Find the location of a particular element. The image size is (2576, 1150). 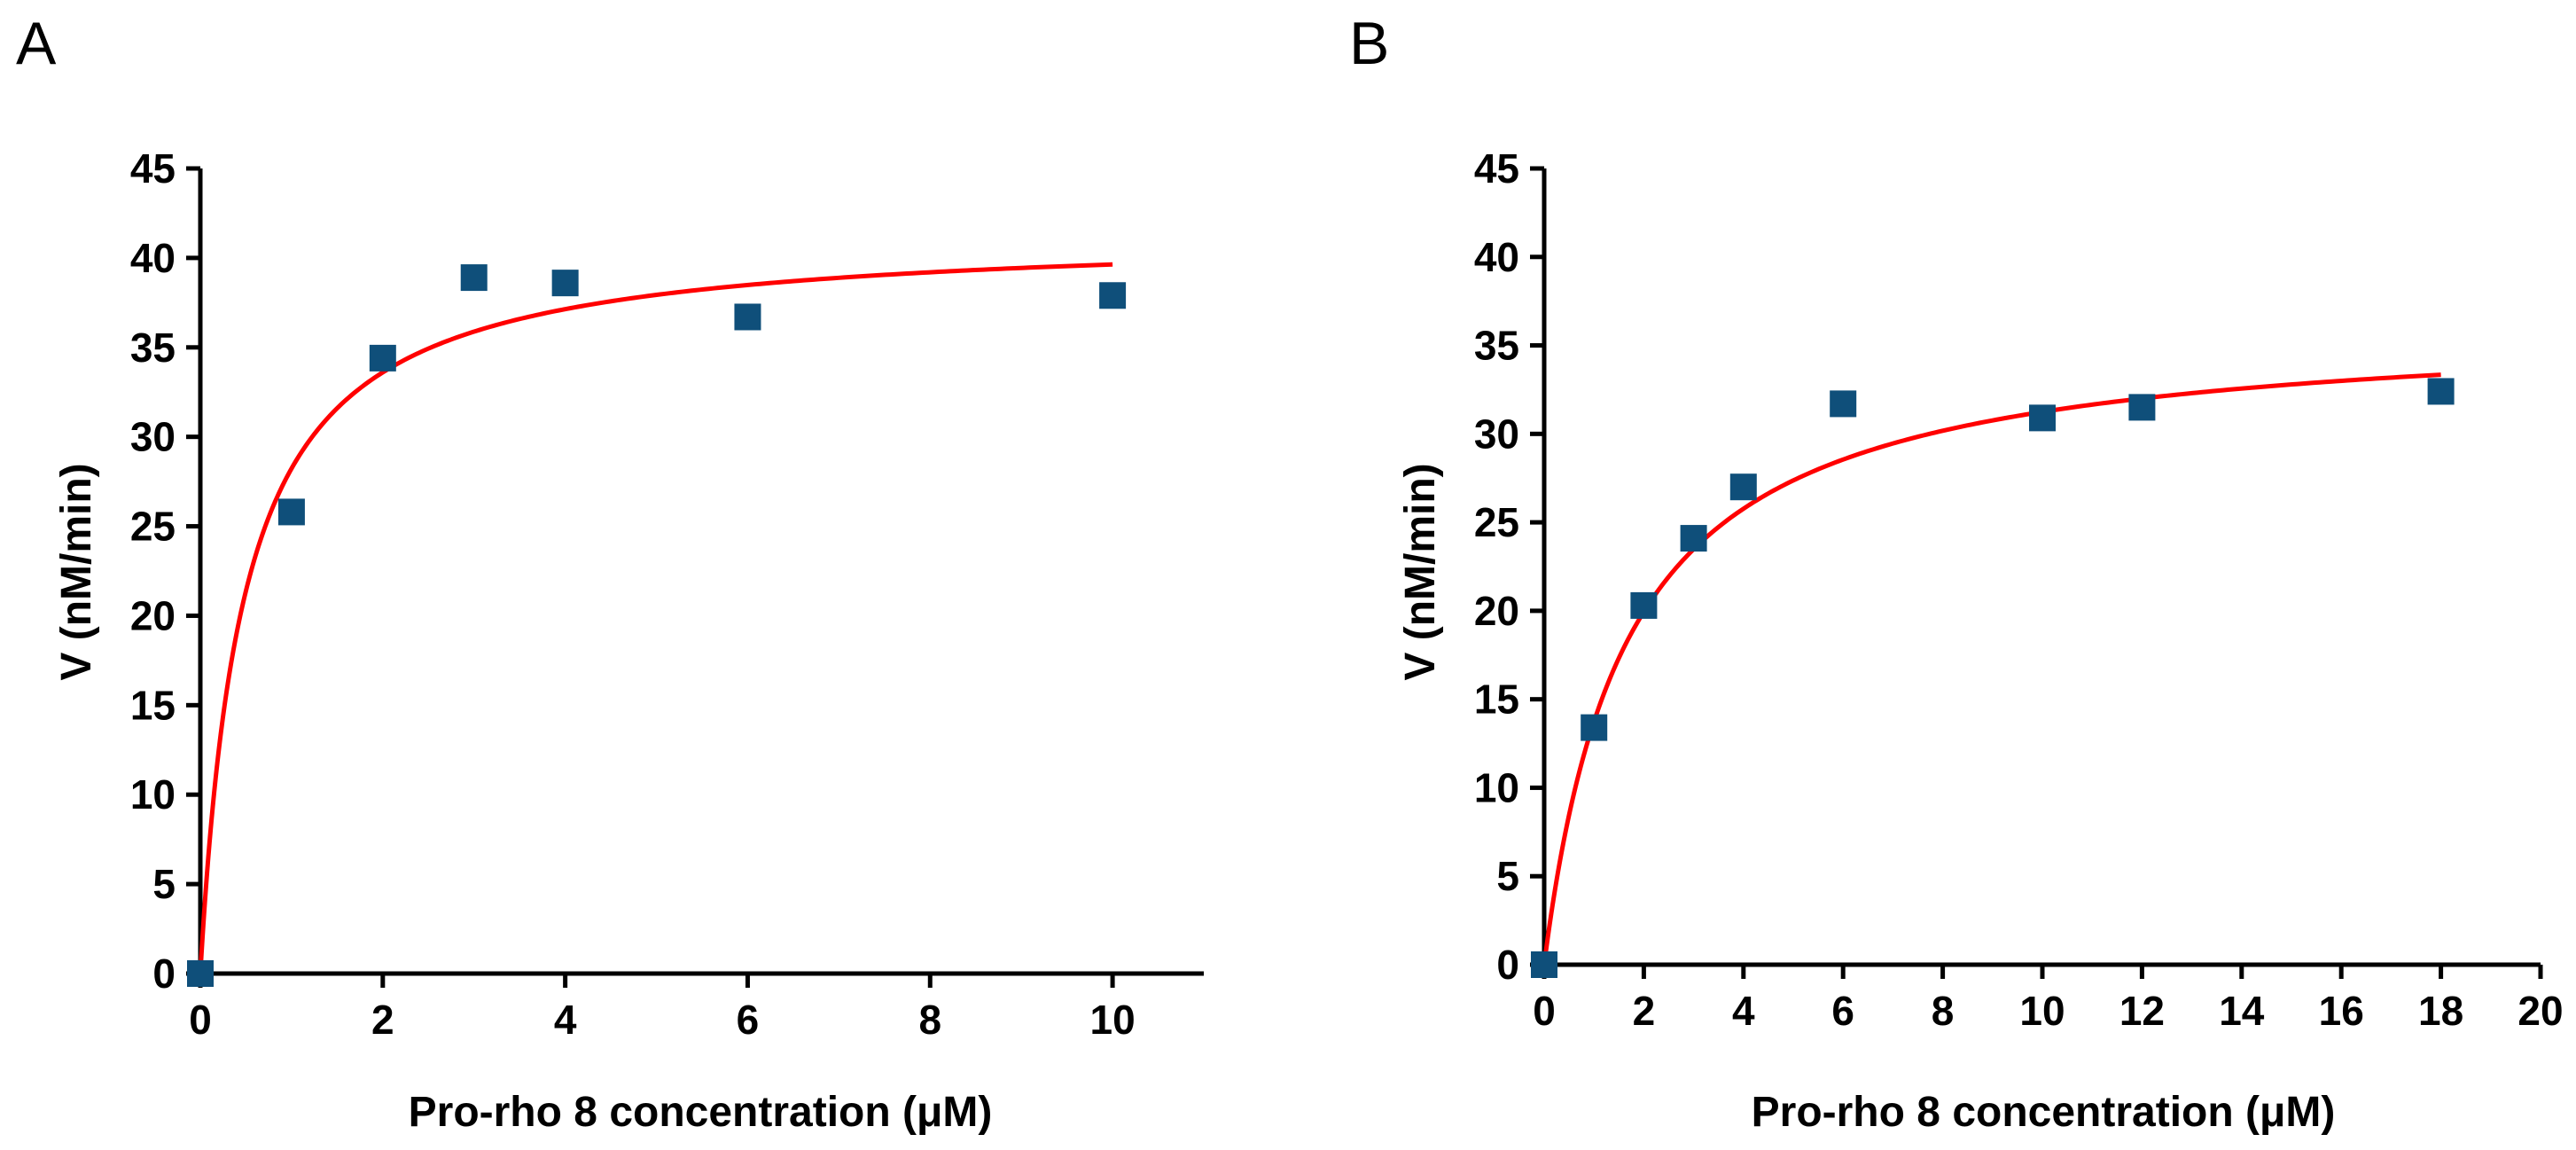

panel-b-y-tick-label-30: 30 is located at coordinates (1496, 434).